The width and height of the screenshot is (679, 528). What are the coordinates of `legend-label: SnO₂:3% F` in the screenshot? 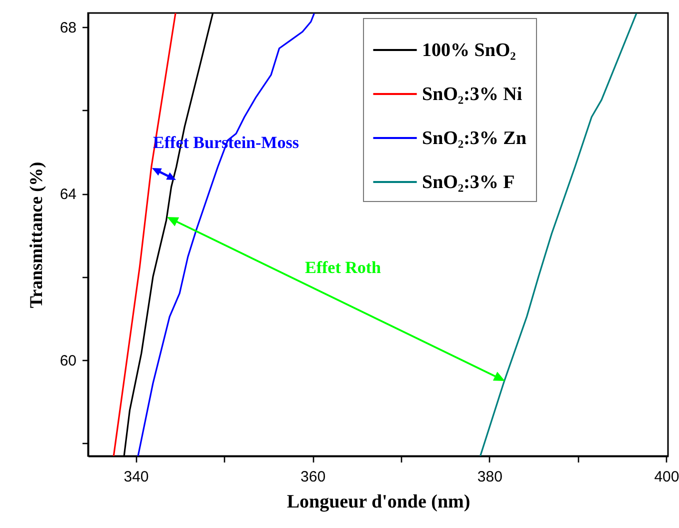 It's located at (468, 182).